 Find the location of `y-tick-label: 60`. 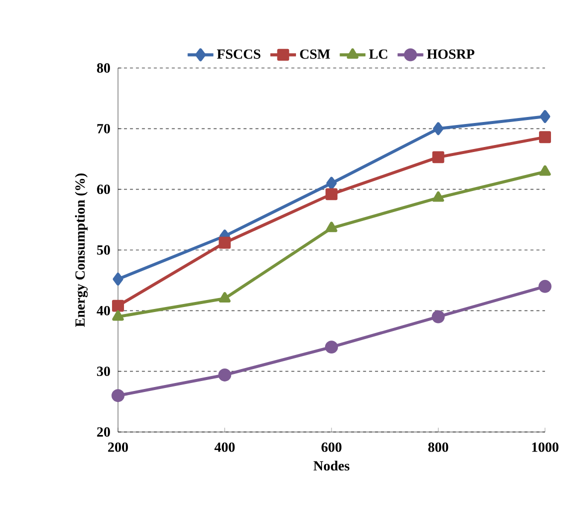

y-tick-label: 60 is located at coordinates (103, 189).